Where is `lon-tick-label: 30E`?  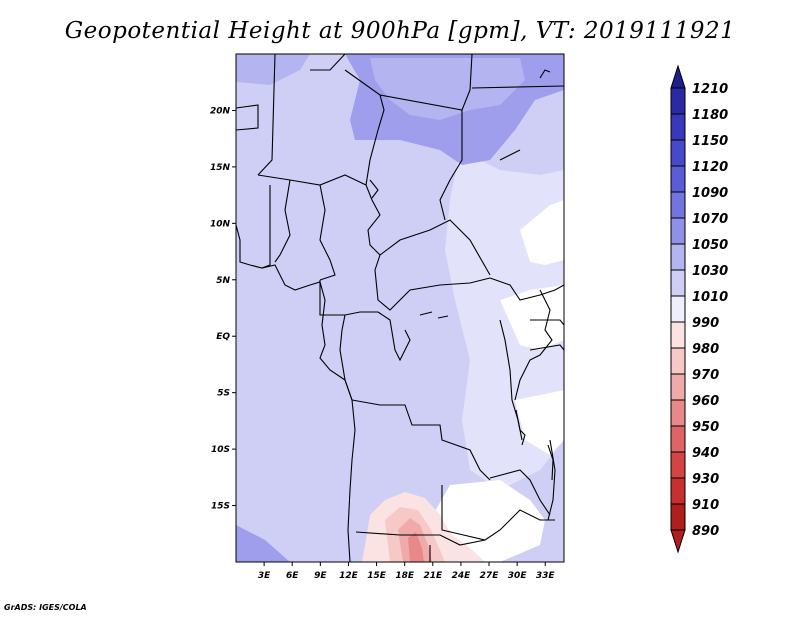 lon-tick-label: 30E is located at coordinates (518, 576).